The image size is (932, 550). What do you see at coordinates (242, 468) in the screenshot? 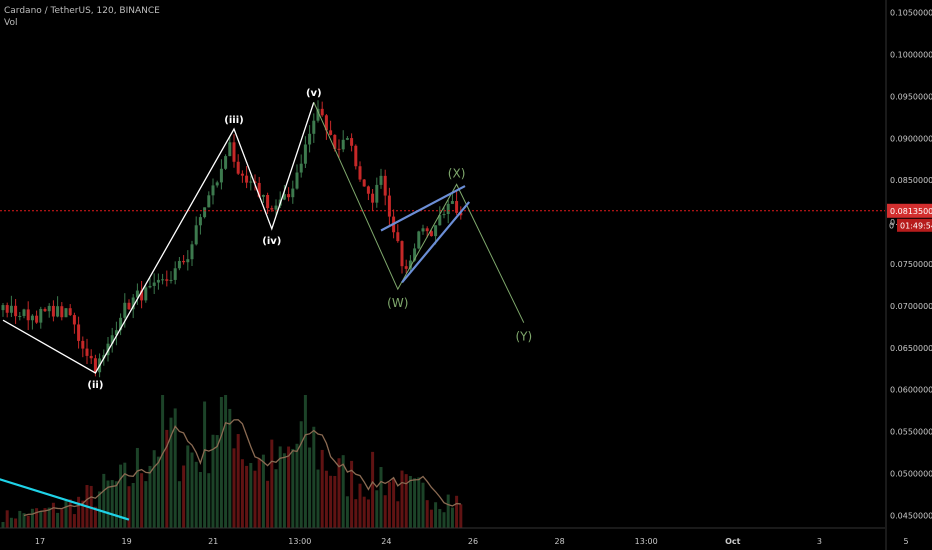
I see `volume-ma-line` at bounding box center [242, 468].